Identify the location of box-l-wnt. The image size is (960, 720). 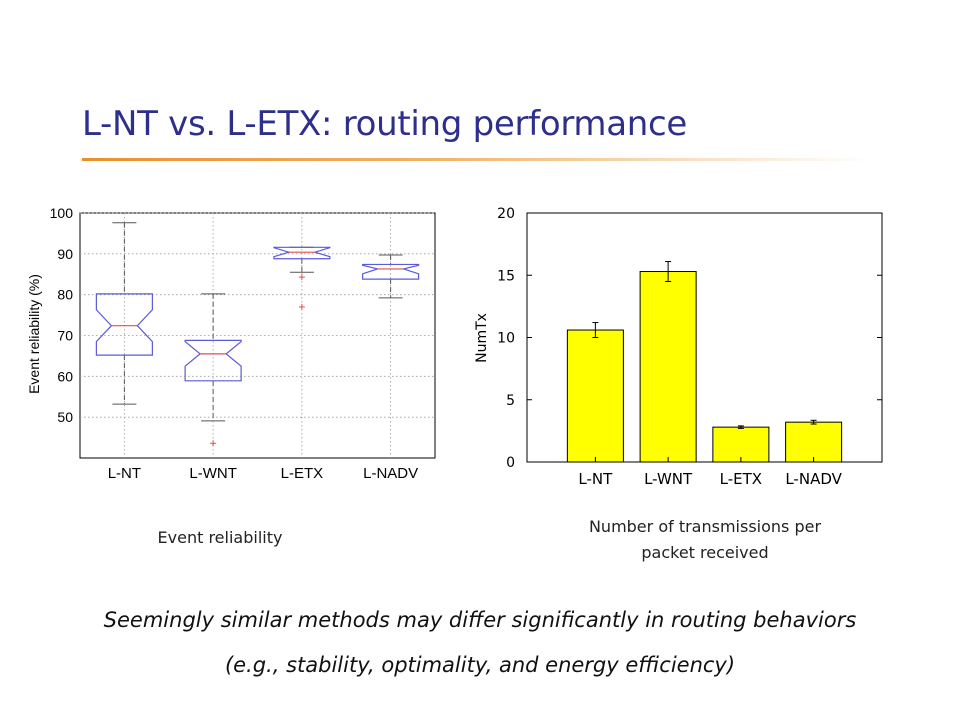
(213, 370).